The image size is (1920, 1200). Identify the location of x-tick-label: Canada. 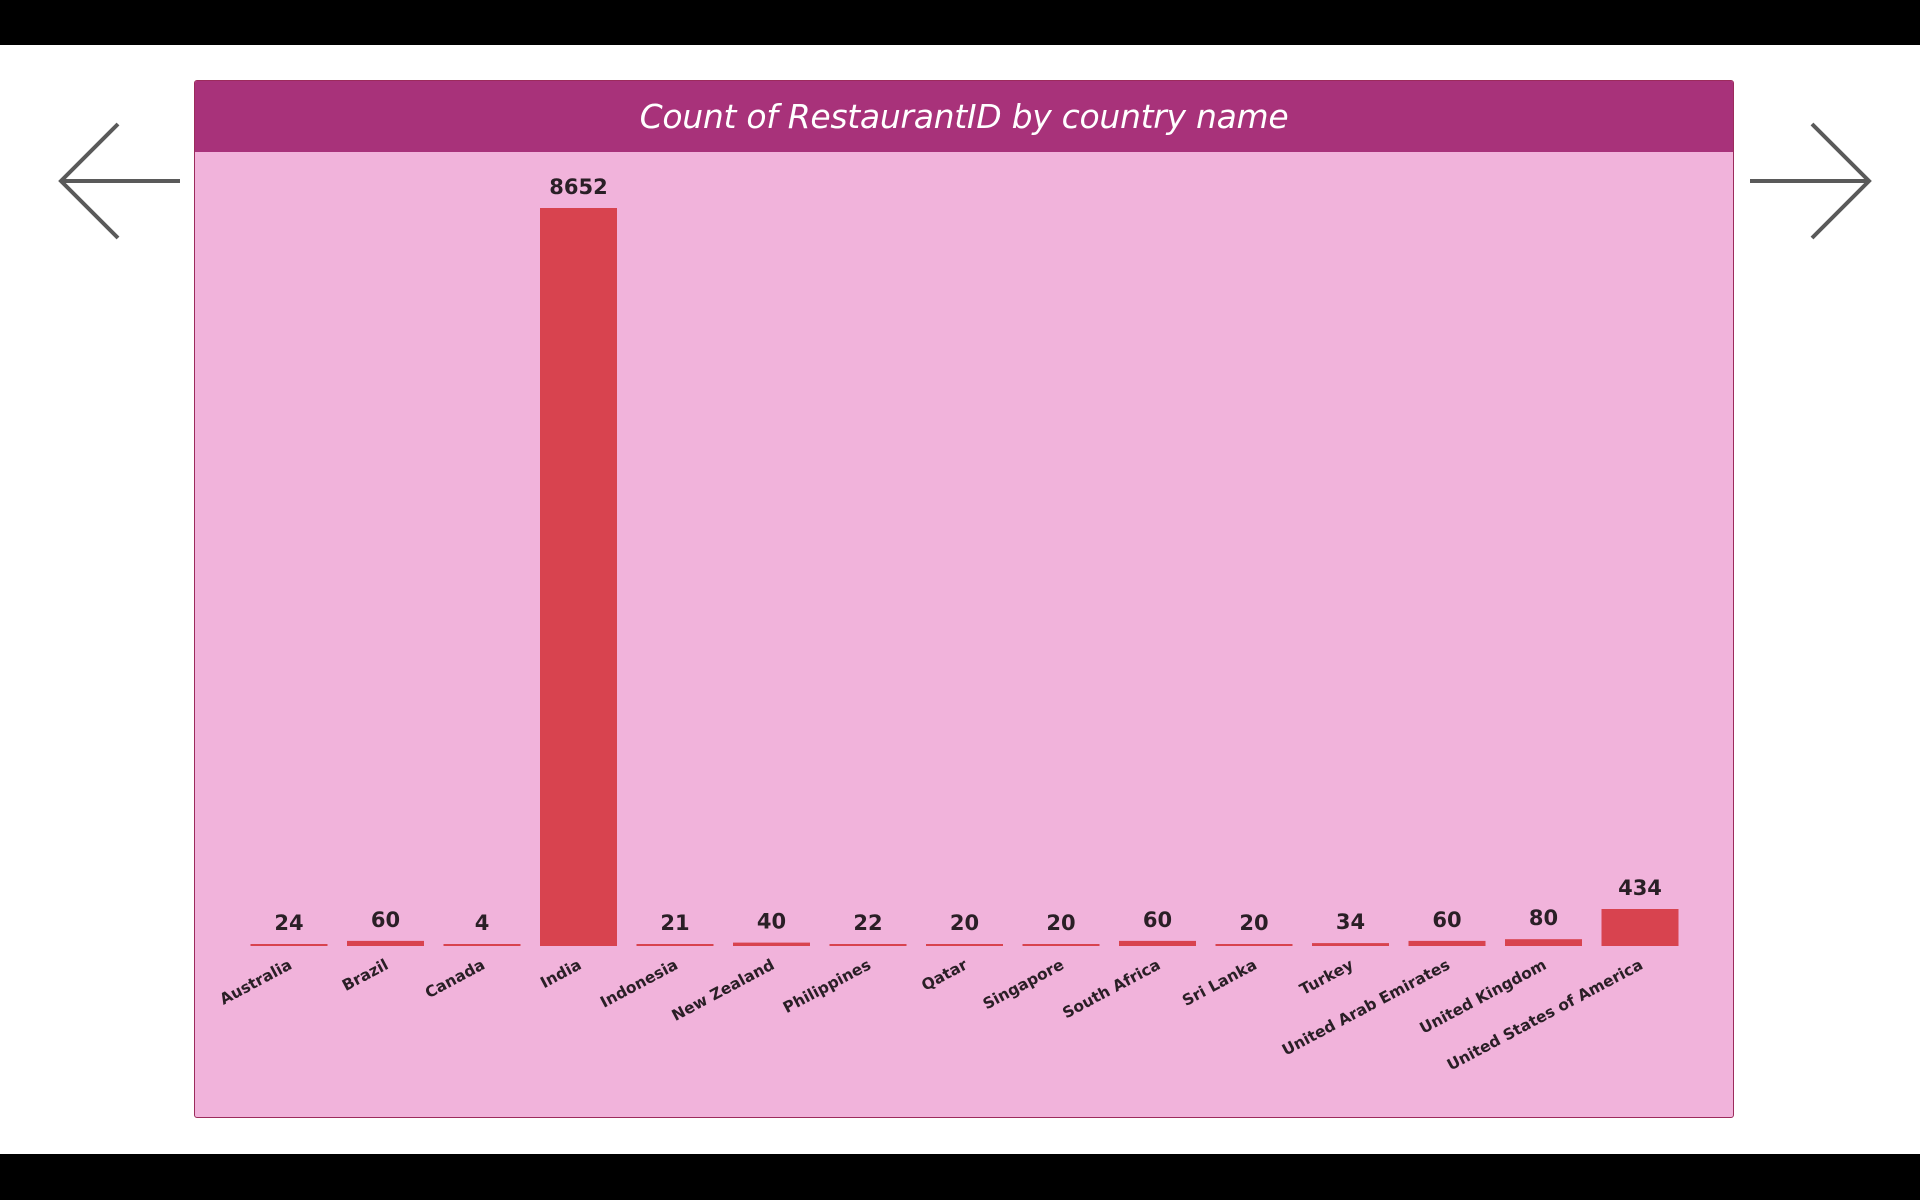
(455, 979).